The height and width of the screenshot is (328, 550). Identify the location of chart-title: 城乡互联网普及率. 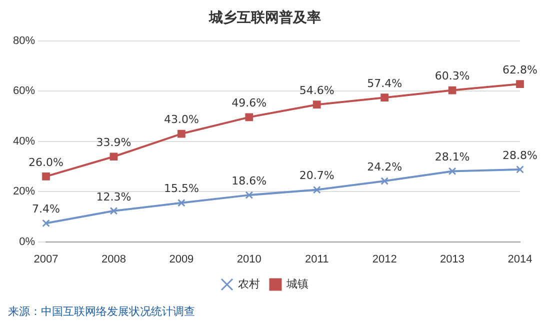
(264, 17).